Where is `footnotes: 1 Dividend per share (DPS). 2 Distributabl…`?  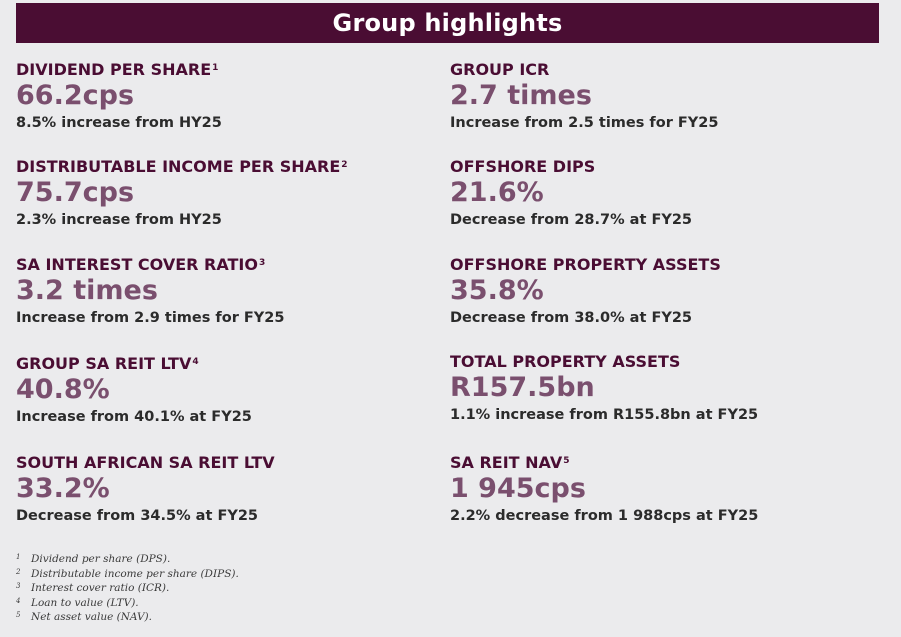
footnotes: 1 Dividend per share (DPS). 2 Distributabl… is located at coordinates (127, 589).